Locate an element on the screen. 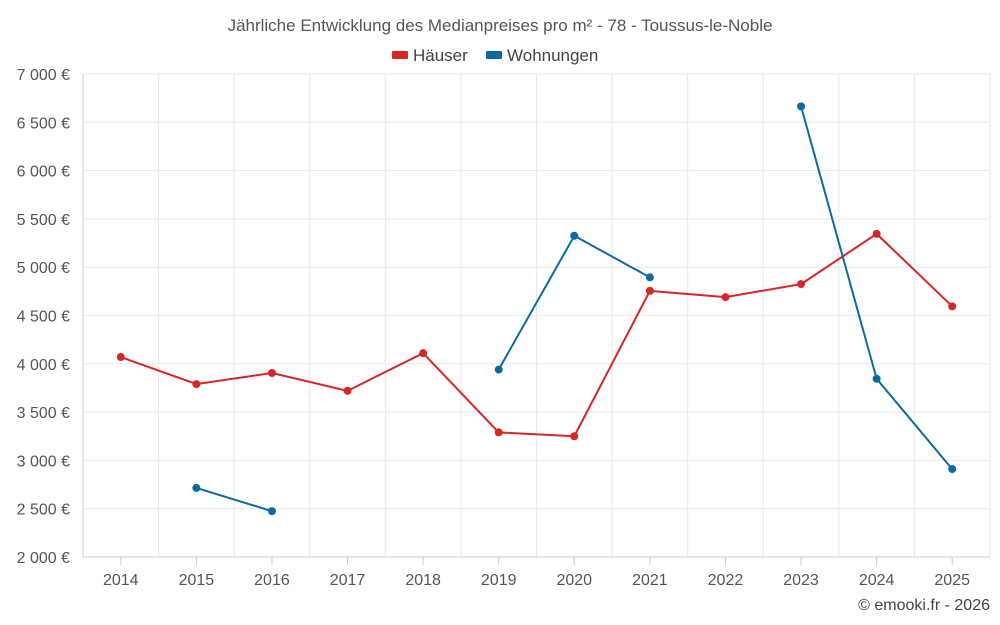 This screenshot has width=1000, height=625. legend-item: Wohnungen is located at coordinates (542, 55).